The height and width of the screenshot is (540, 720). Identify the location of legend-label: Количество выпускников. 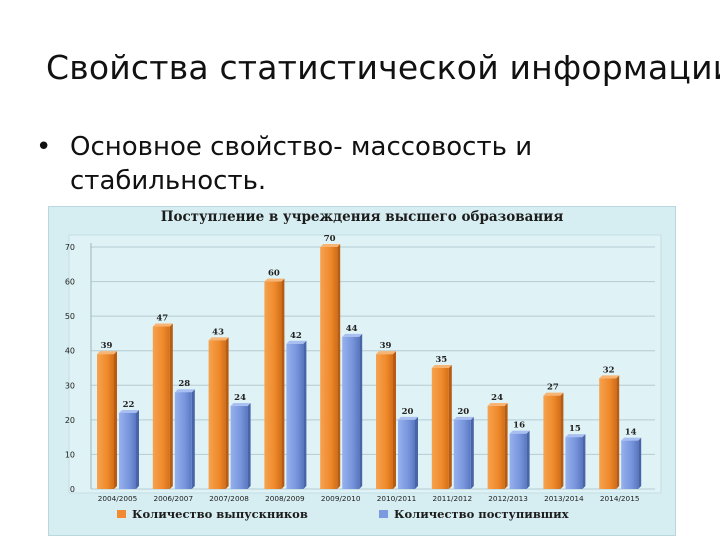
(220, 514).